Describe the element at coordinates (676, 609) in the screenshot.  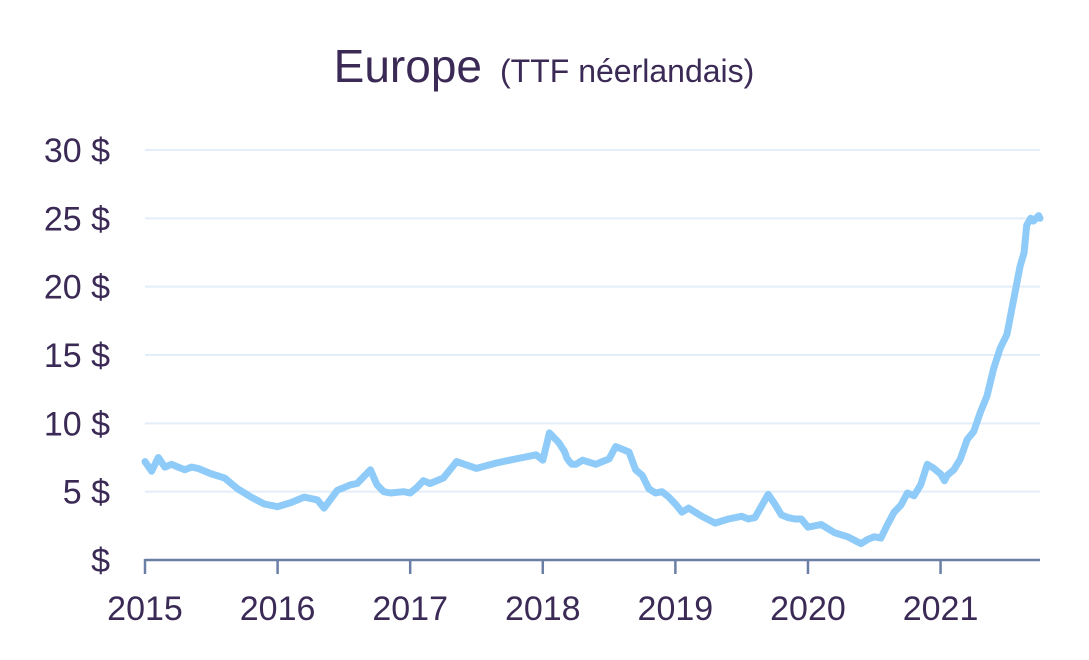
I see `x-tick-label-2019: 2019` at that location.